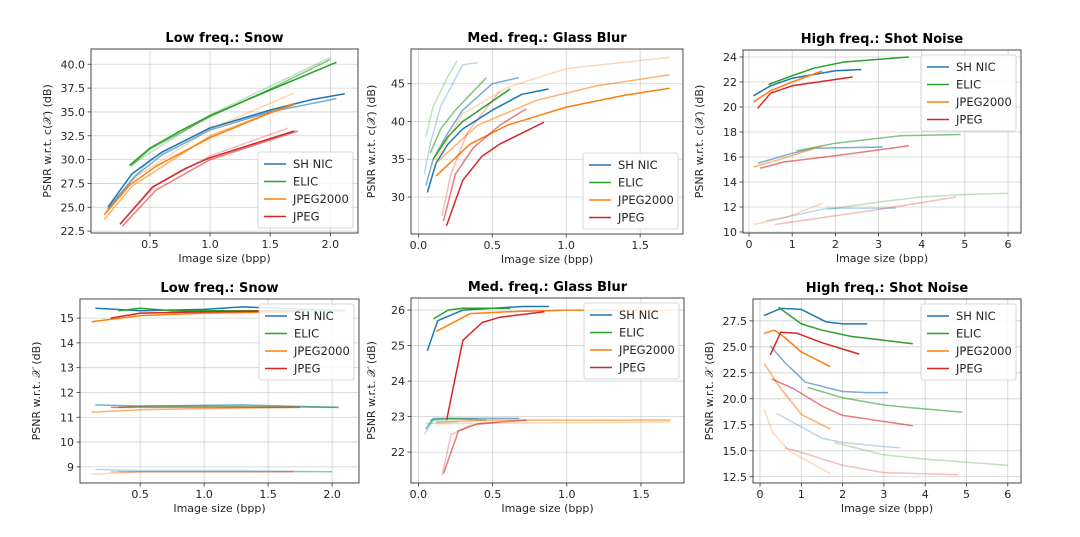 The height and width of the screenshot is (537, 1080). I want to click on y-tick-label: 9, so click(70, 467).